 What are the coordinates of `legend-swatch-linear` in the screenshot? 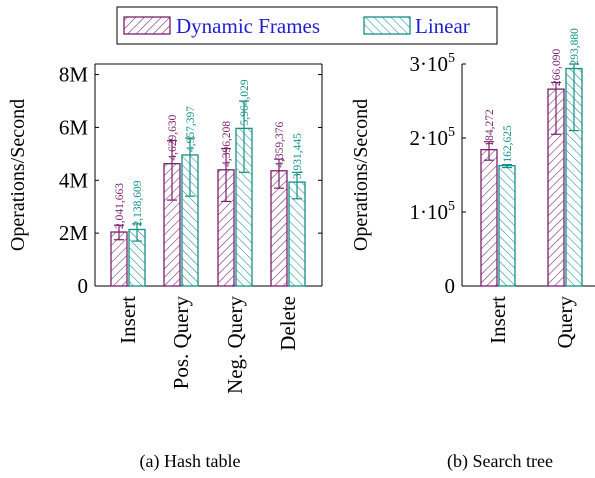 It's located at (387, 25).